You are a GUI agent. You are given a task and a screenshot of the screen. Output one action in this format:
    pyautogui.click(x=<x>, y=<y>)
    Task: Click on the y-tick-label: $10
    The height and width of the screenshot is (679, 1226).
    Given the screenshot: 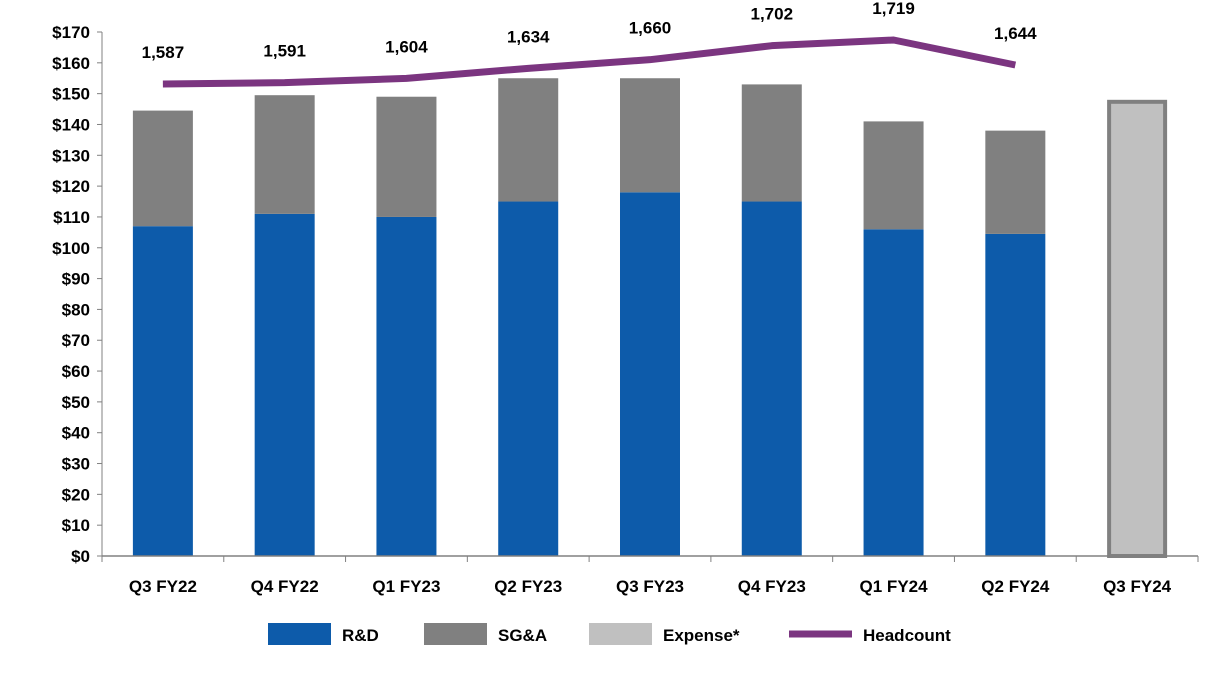 What is the action you would take?
    pyautogui.click(x=76, y=525)
    